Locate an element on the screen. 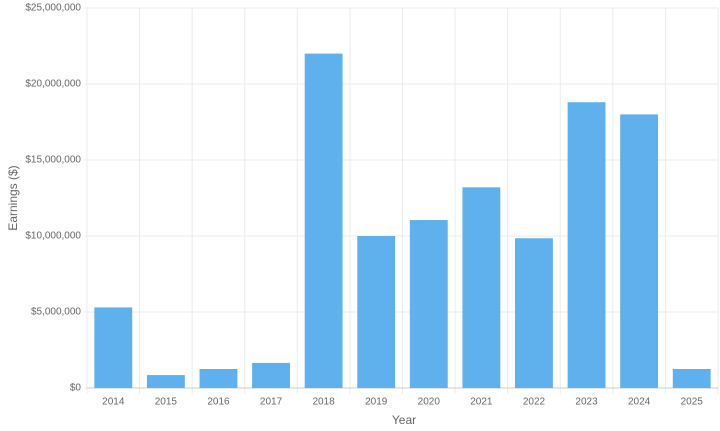 The height and width of the screenshot is (431, 720). x-axis-title: Year is located at coordinates (404, 420).